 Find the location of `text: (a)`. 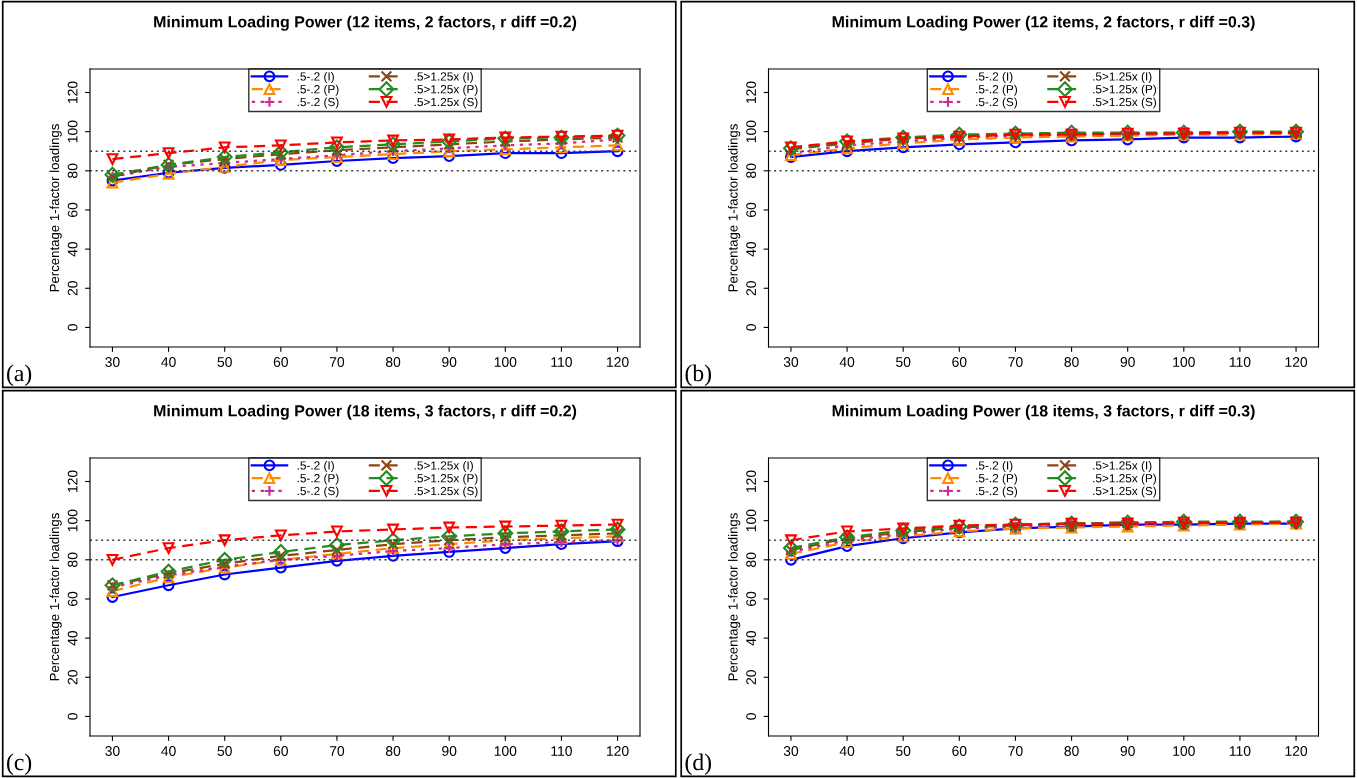

text: (a) is located at coordinates (19, 375).